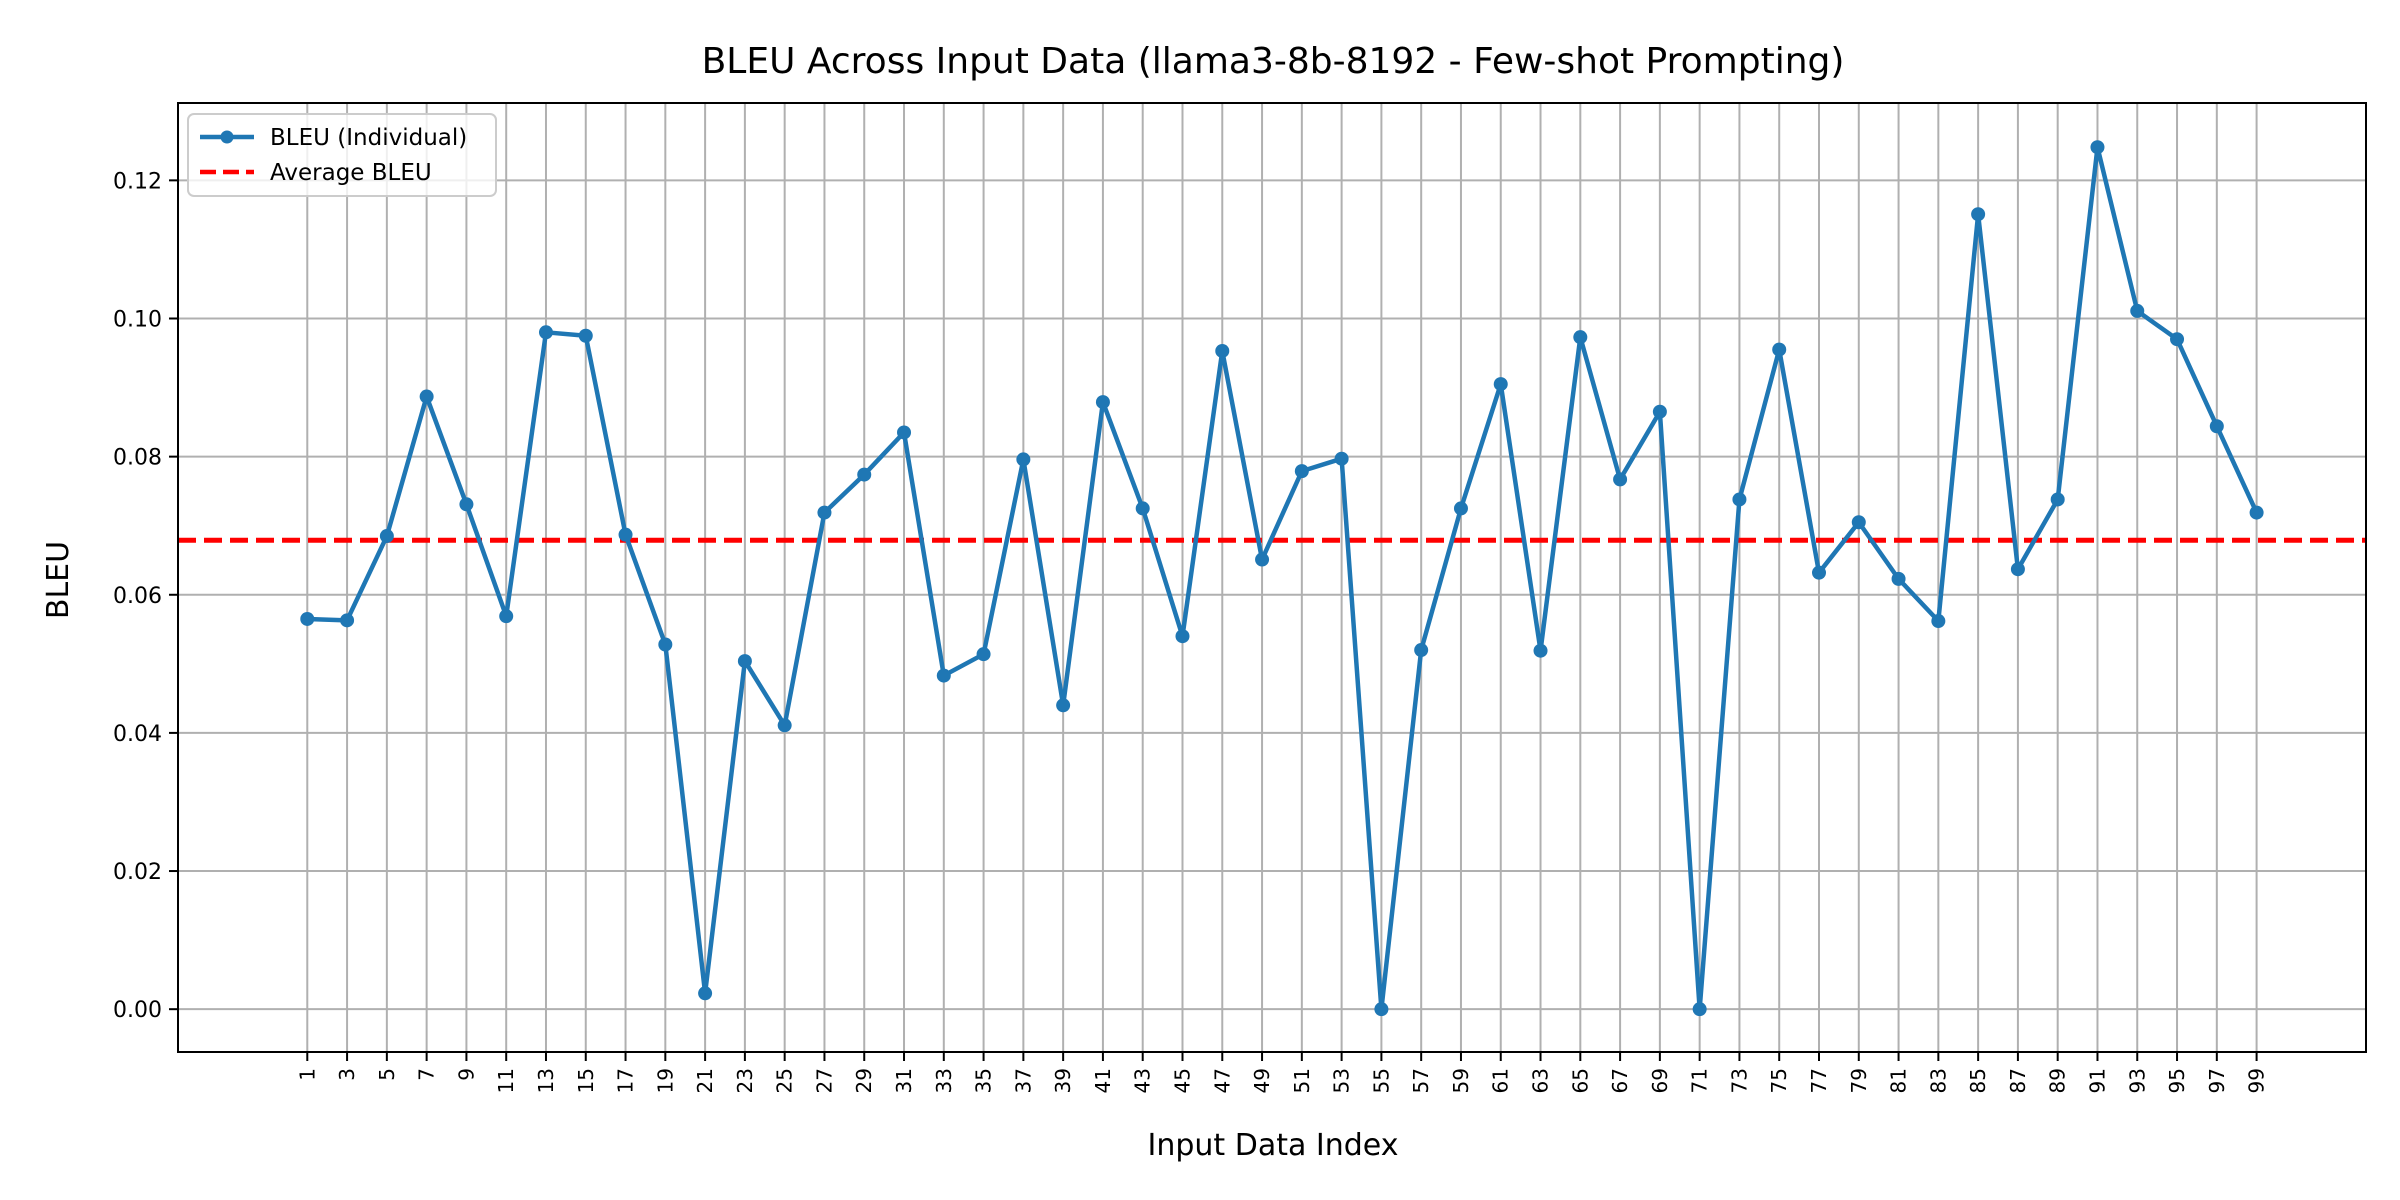 The image size is (2400, 1200). What do you see at coordinates (1541, 1080) in the screenshot?
I see `x-tick-label: 63` at bounding box center [1541, 1080].